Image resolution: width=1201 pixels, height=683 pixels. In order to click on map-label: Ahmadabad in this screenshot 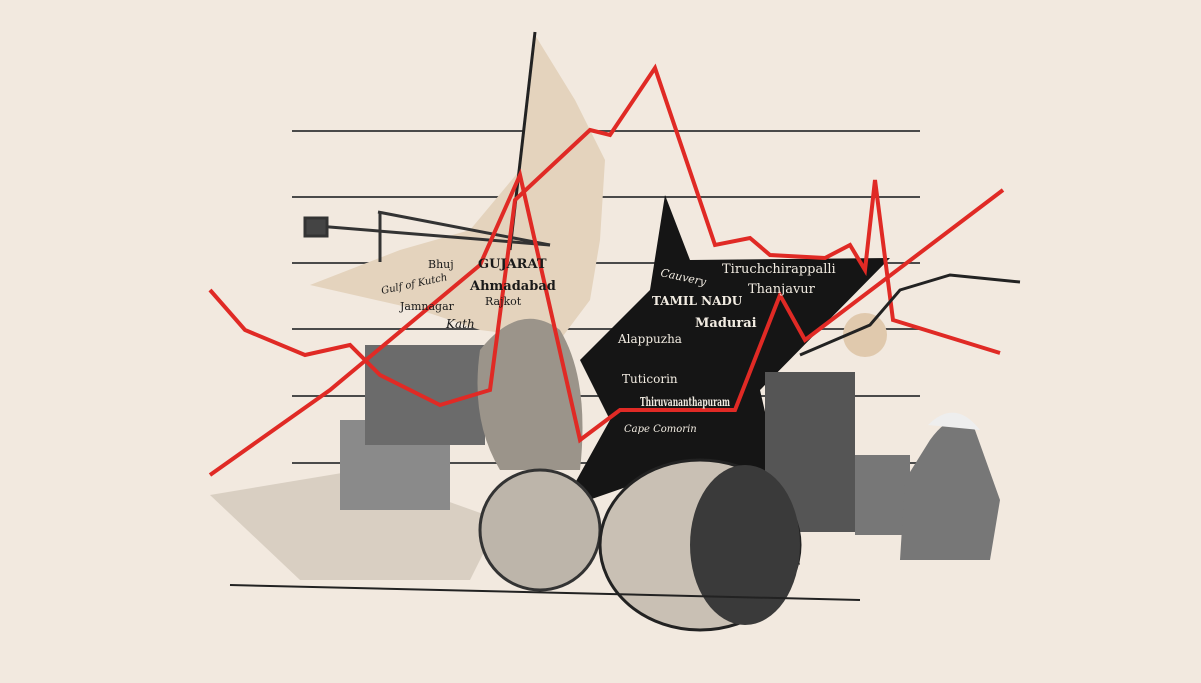, I will do `click(512, 286)`.